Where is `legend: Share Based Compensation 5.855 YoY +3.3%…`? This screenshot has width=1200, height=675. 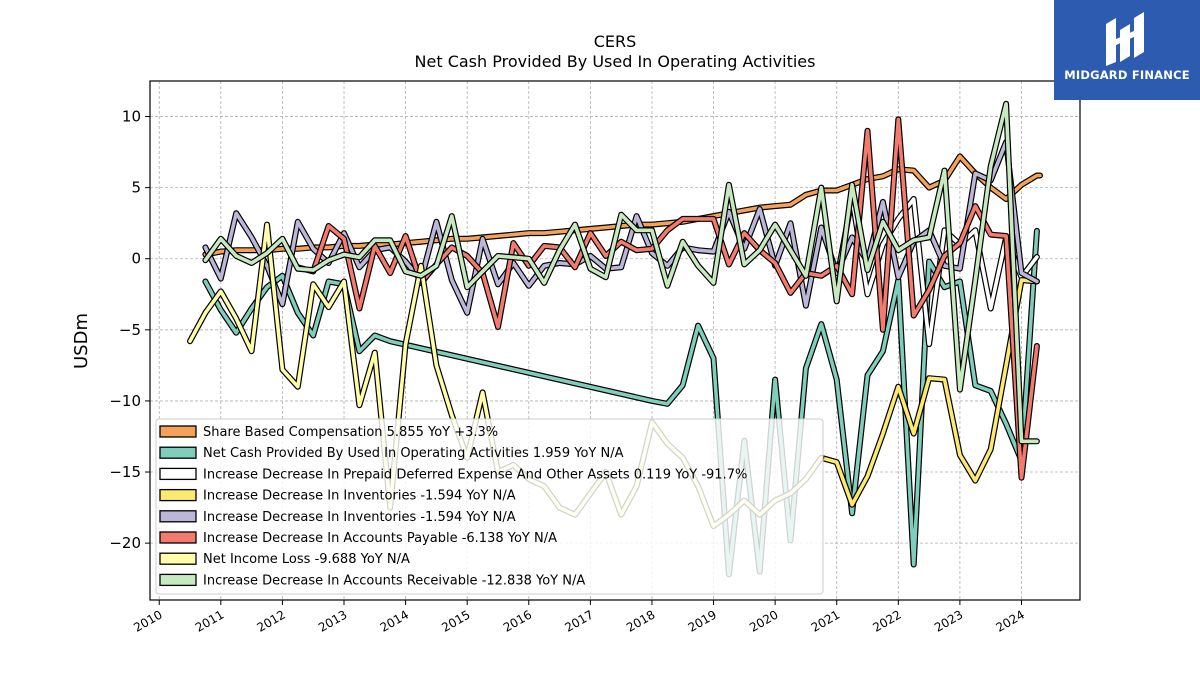 legend: Share Based Compensation 5.855 YoY +3.3%… is located at coordinates (489, 506).